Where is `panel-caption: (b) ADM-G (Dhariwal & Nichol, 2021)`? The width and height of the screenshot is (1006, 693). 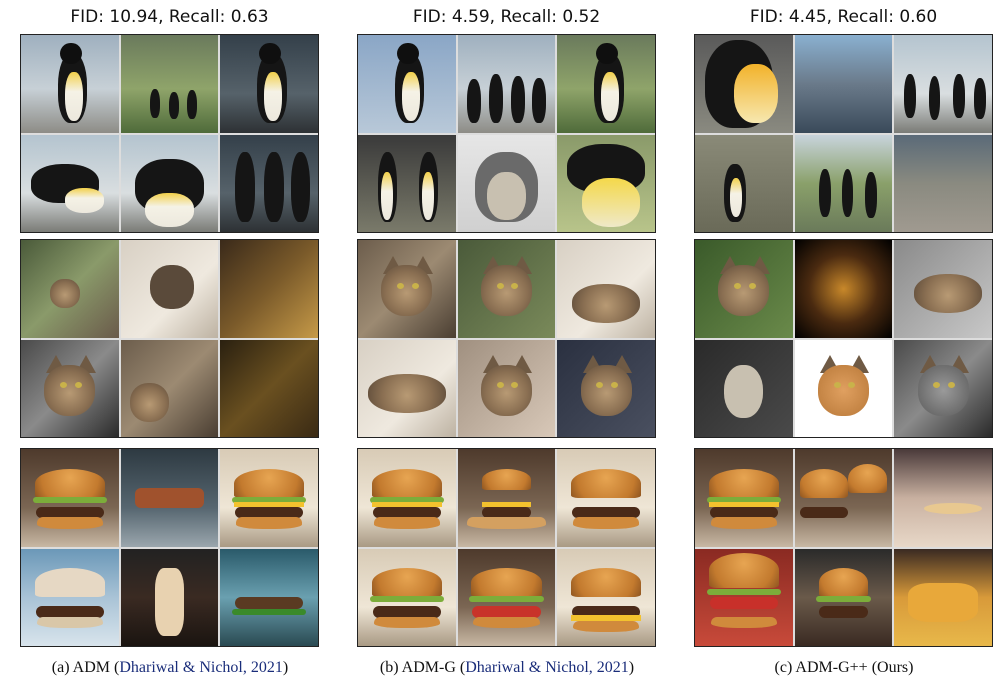
panel-caption: (b) ADM-G (Dhariwal & Nichol, 2021) is located at coordinates (507, 667).